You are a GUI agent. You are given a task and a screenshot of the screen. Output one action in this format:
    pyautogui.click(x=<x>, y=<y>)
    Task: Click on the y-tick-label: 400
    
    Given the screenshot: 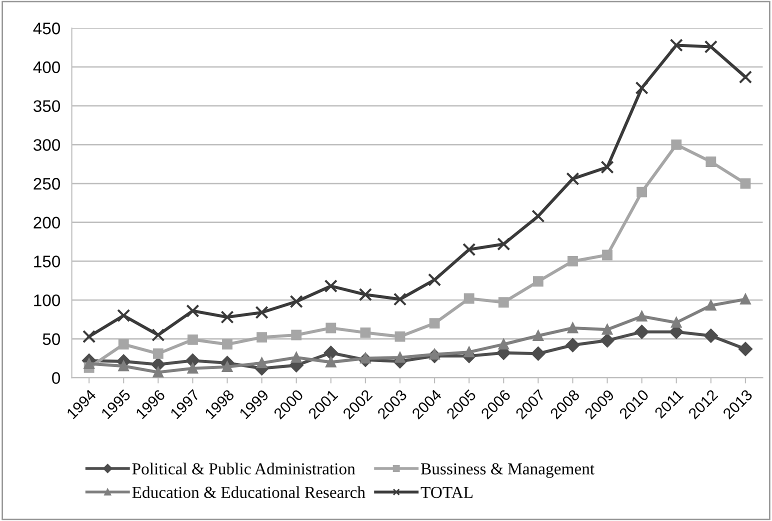 What is the action you would take?
    pyautogui.click(x=46, y=67)
    